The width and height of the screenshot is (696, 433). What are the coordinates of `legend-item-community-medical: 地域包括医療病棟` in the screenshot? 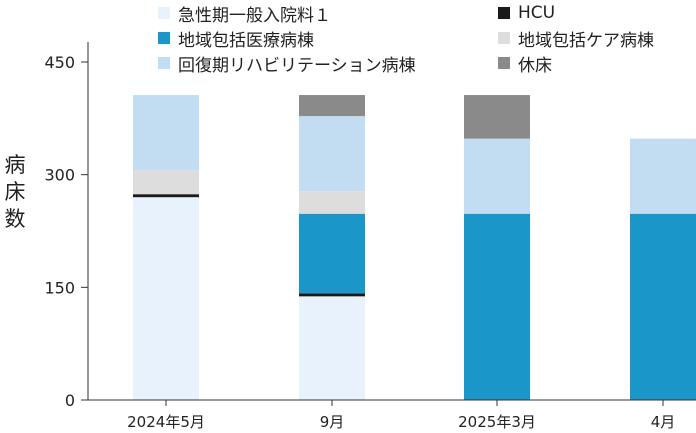 It's located at (236, 39).